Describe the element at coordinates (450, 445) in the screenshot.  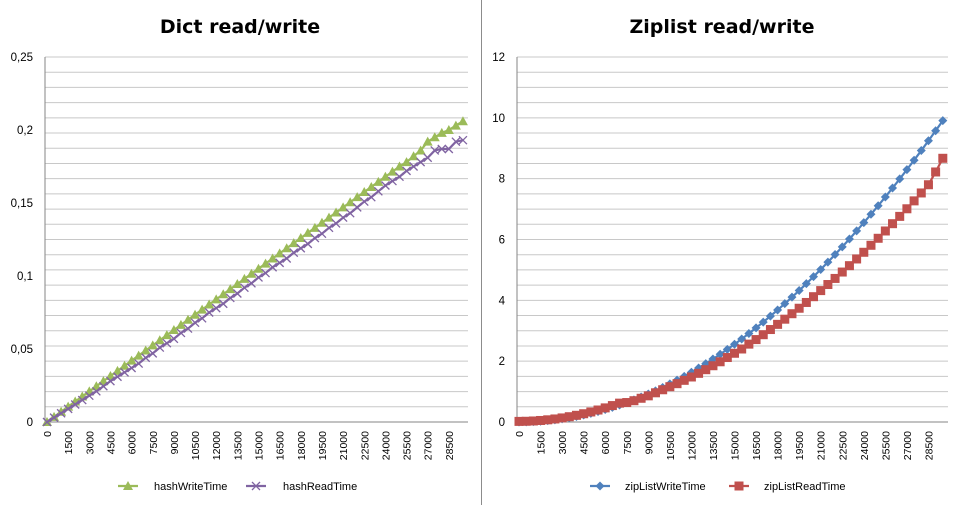
I see `x-tick-label: 28500` at that location.